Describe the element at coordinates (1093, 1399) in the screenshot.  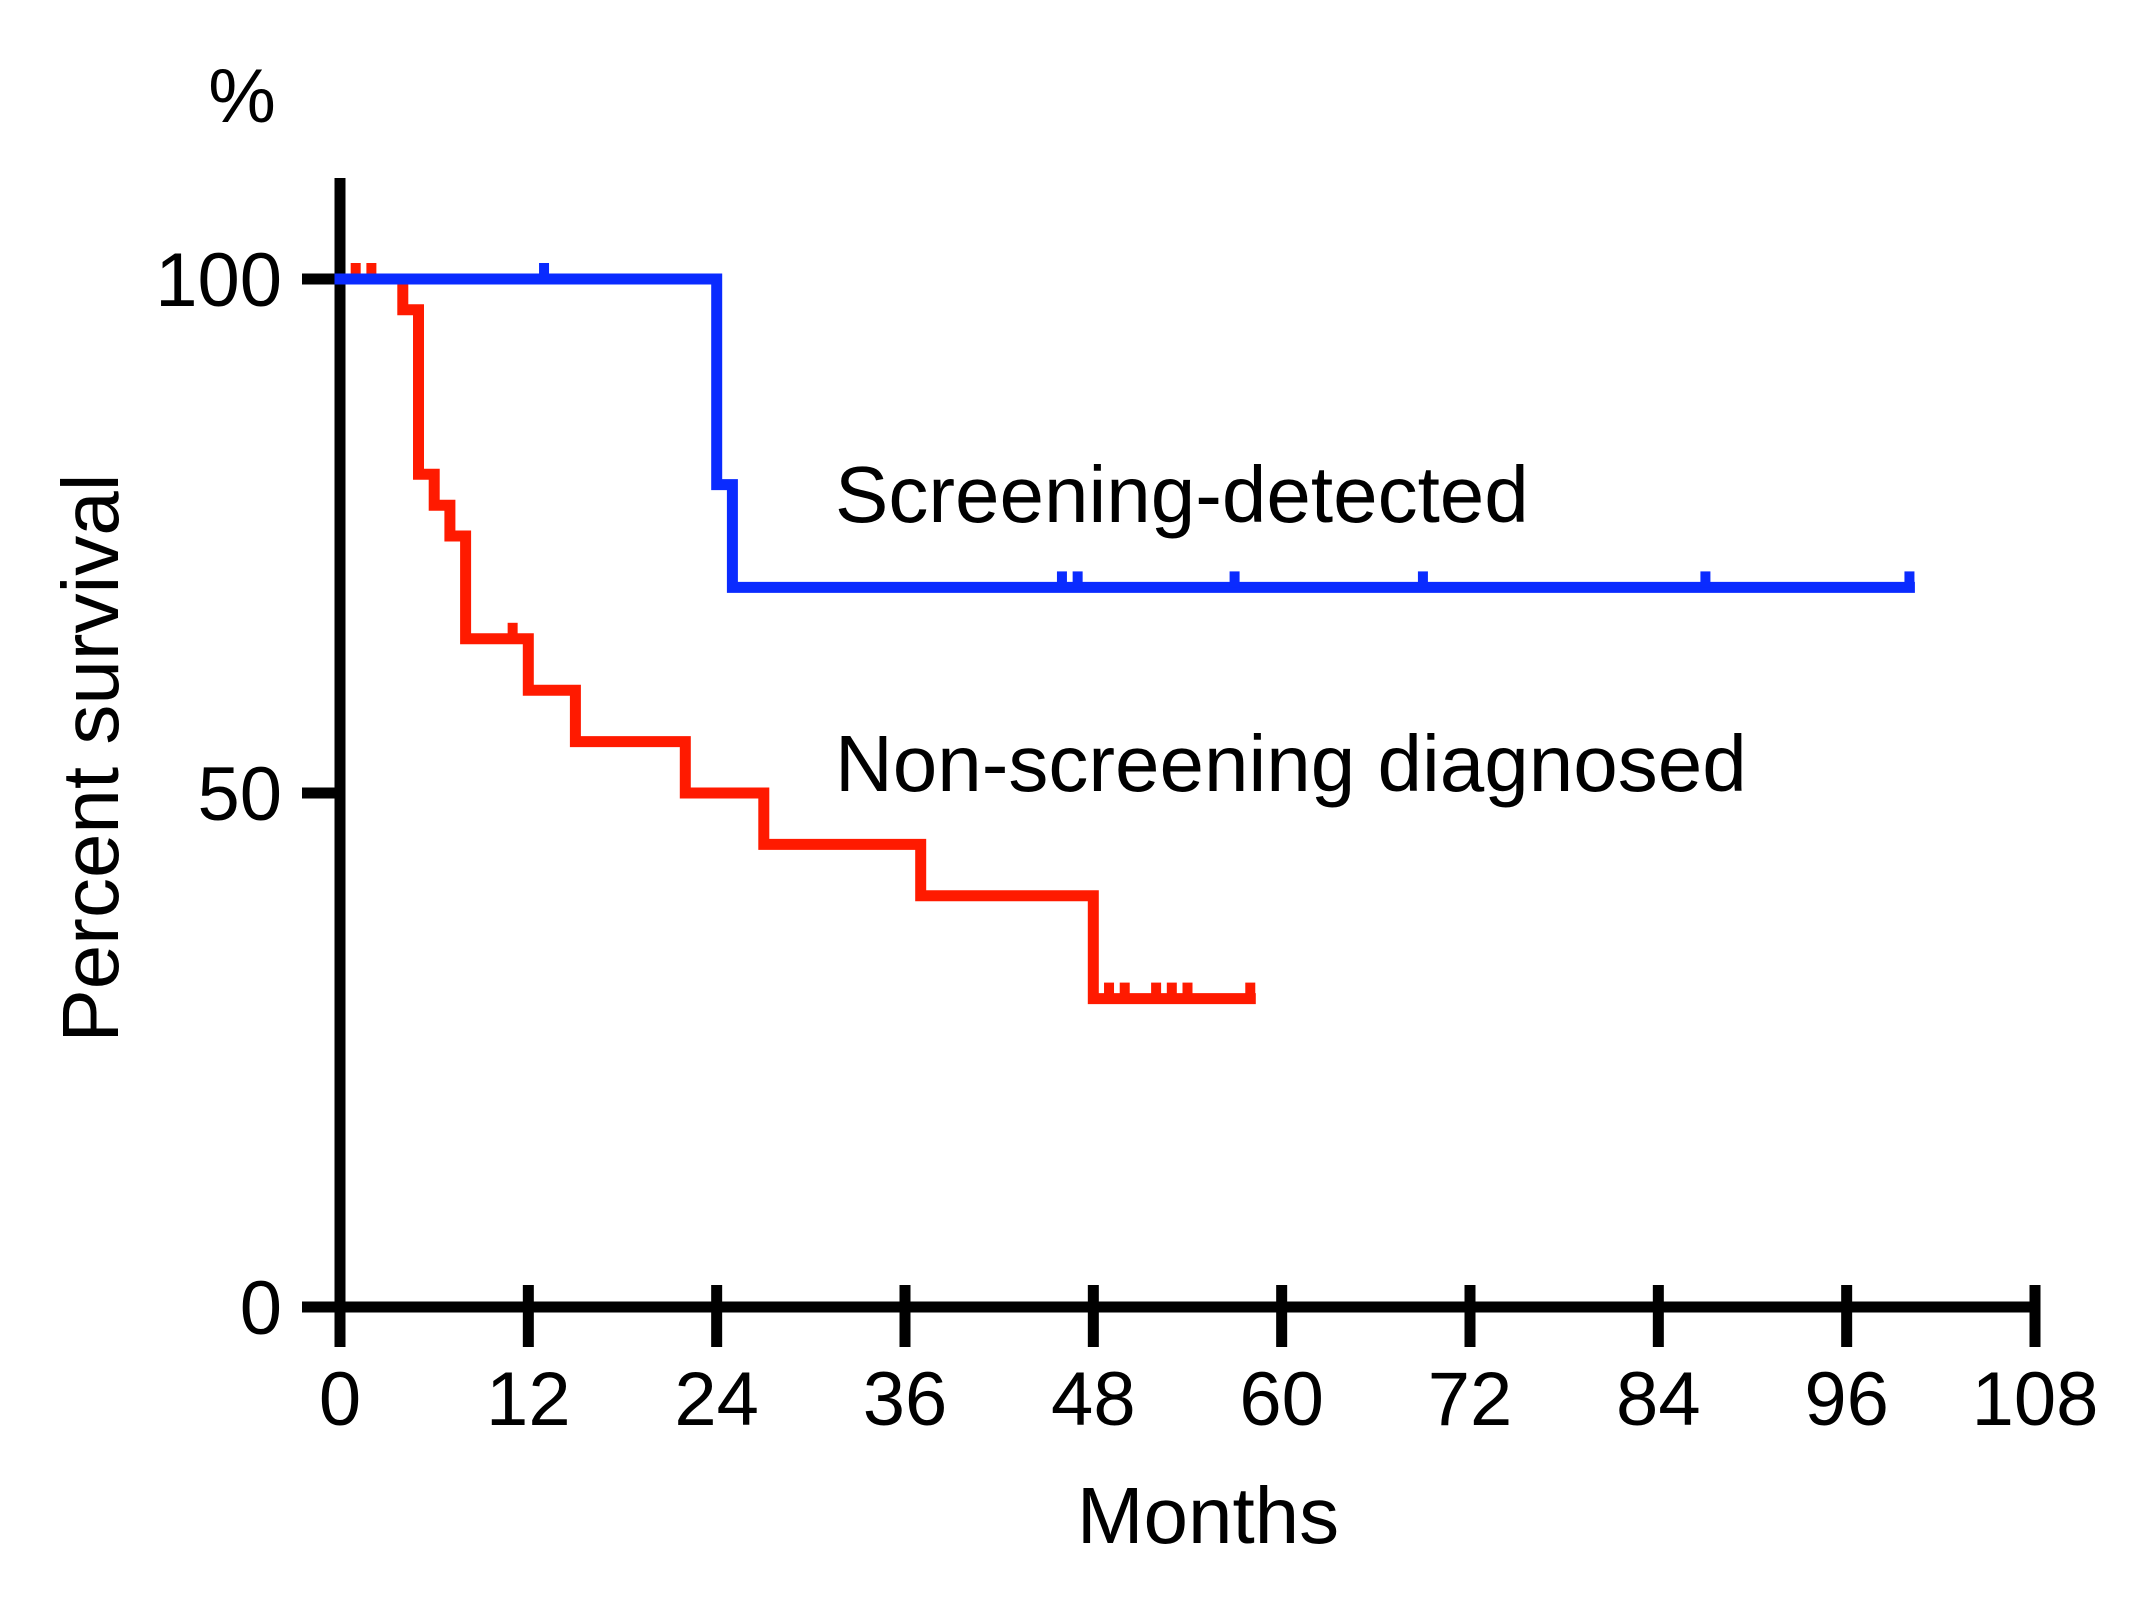
I see `x-tick-label: 48` at that location.